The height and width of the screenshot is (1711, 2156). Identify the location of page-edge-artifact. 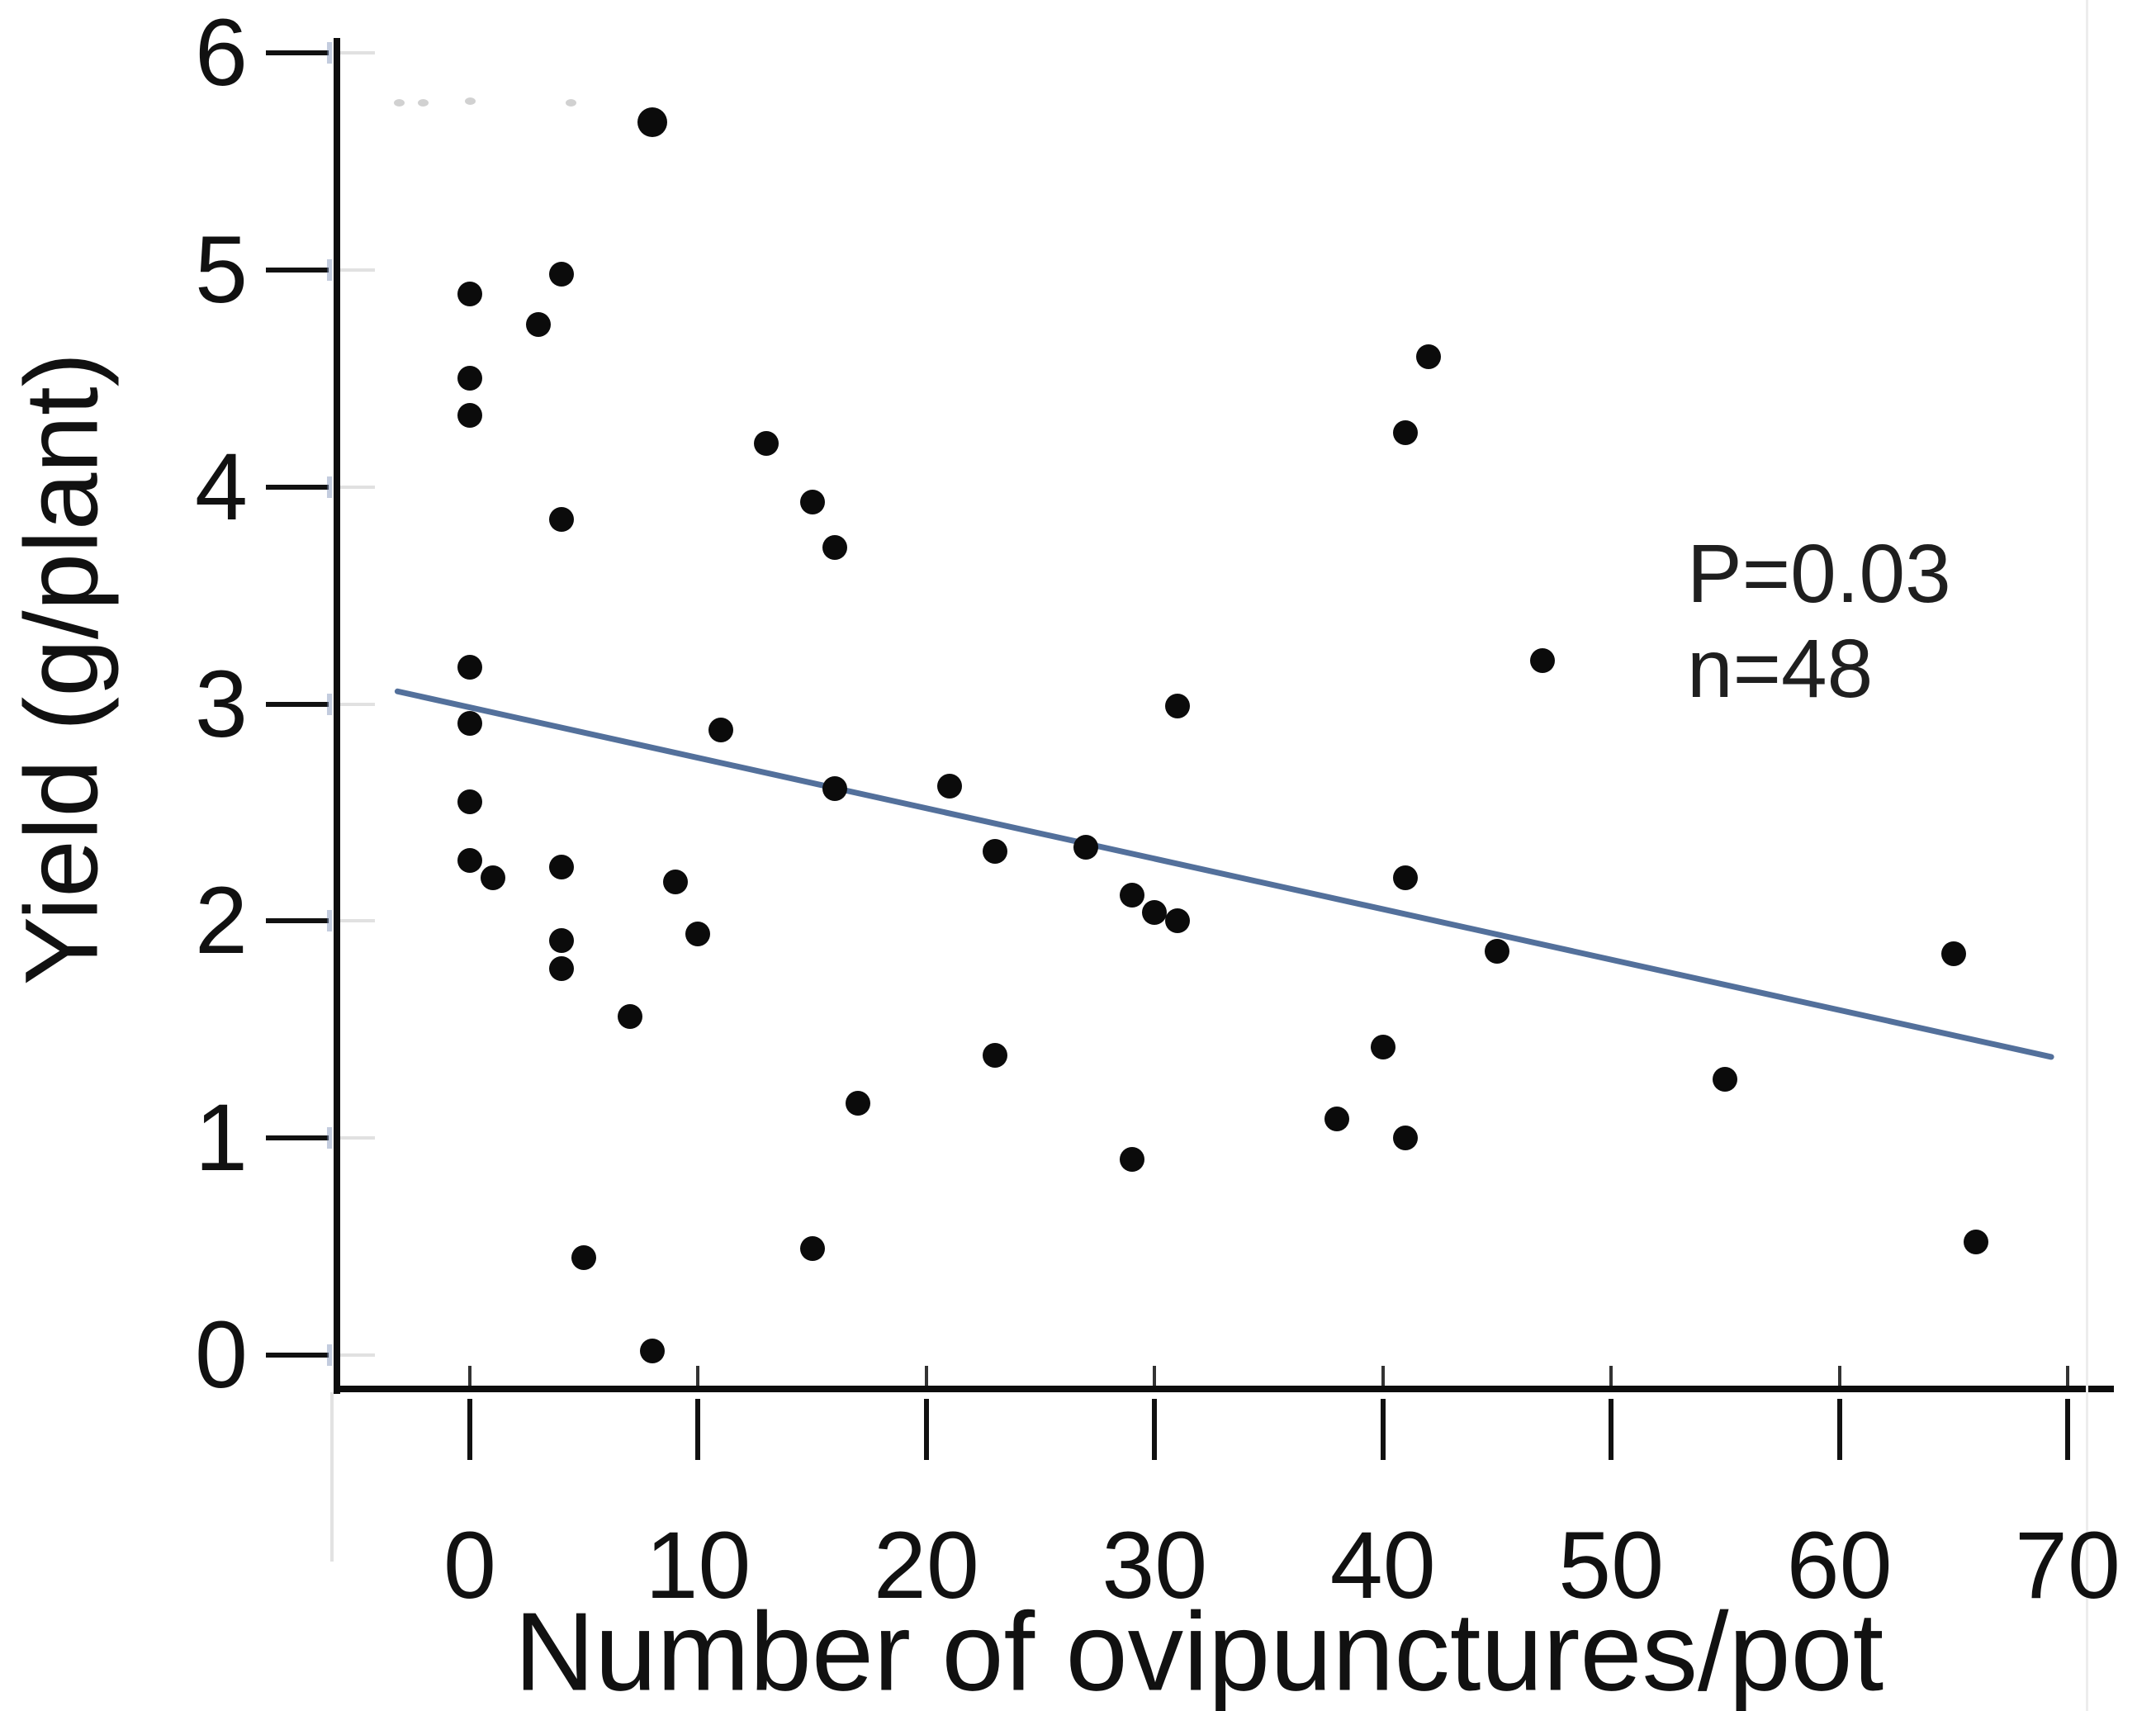
(2087, 855).